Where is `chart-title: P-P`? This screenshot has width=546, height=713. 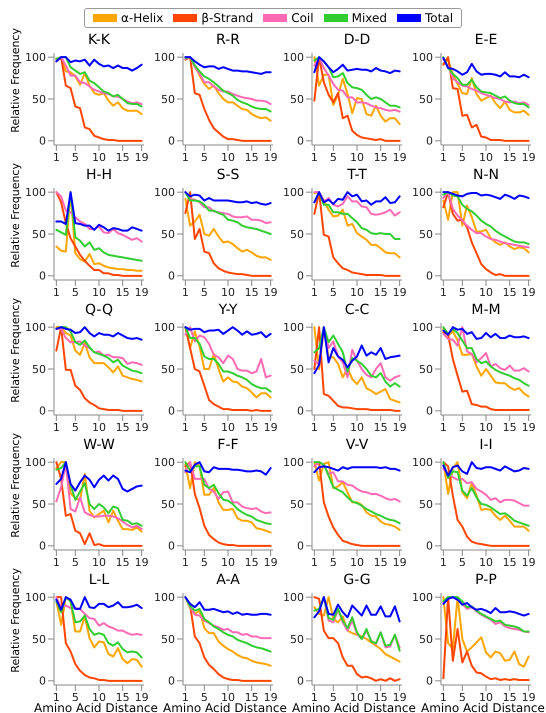
chart-title: P-P is located at coordinates (486, 580).